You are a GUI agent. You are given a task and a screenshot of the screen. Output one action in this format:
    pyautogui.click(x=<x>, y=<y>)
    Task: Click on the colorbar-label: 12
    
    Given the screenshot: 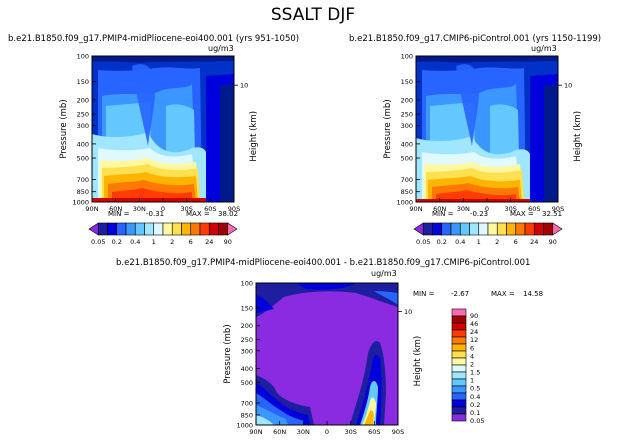 What is the action you would take?
    pyautogui.click(x=474, y=340)
    